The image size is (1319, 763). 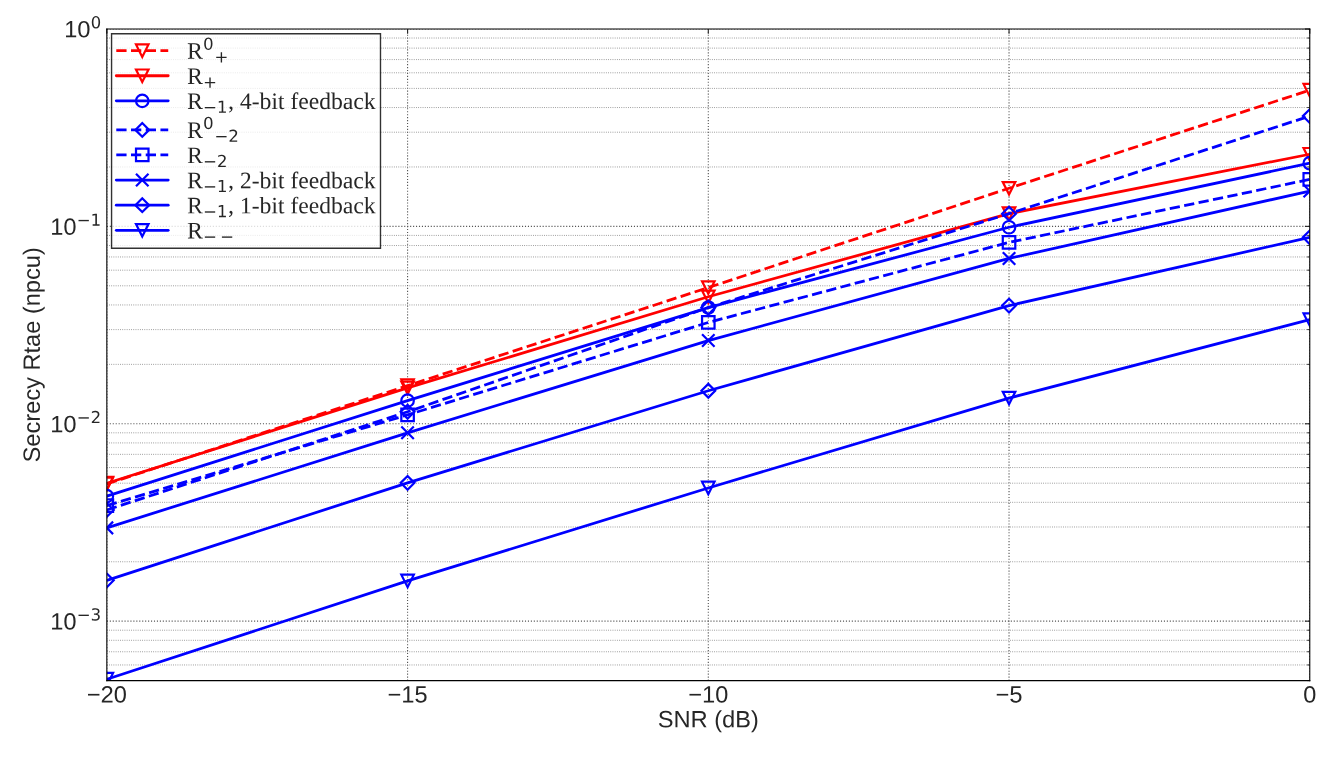 I want to click on legend-label: R$^{0}$$_{−2}$, so click(x=212, y=129).